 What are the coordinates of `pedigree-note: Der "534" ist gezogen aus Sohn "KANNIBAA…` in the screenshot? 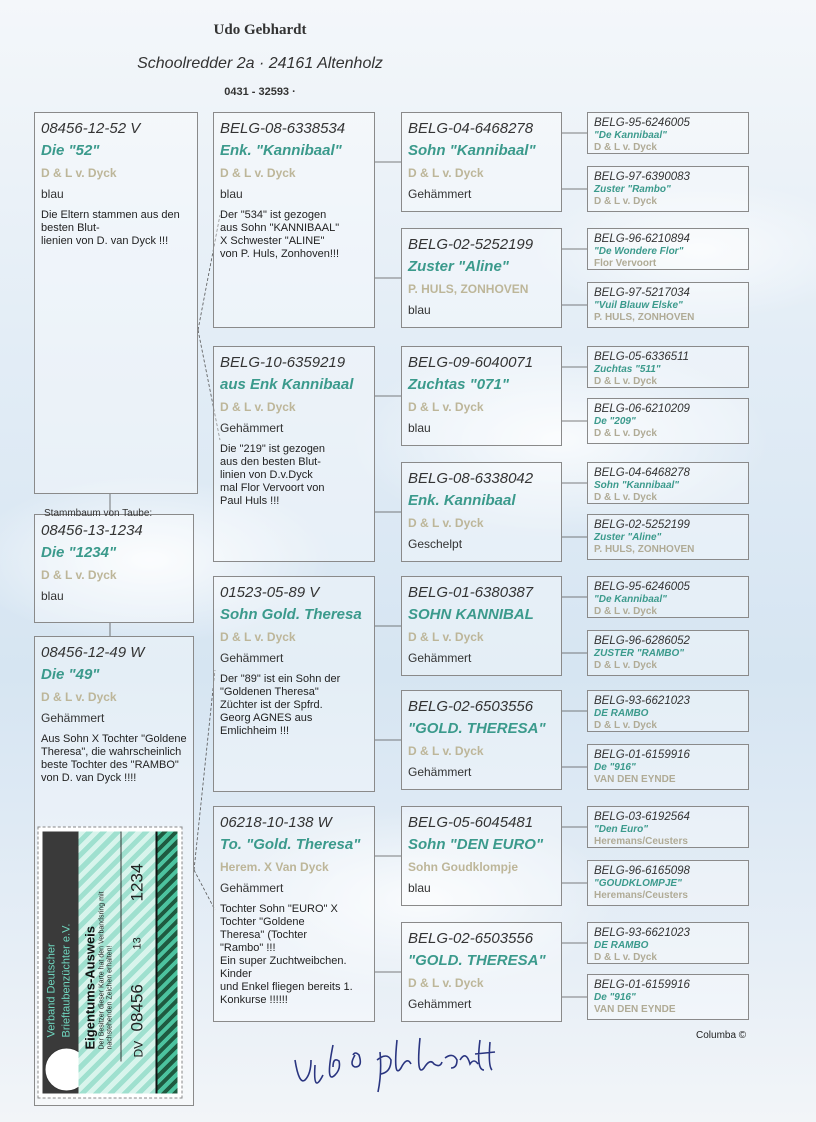 It's located at (280, 234).